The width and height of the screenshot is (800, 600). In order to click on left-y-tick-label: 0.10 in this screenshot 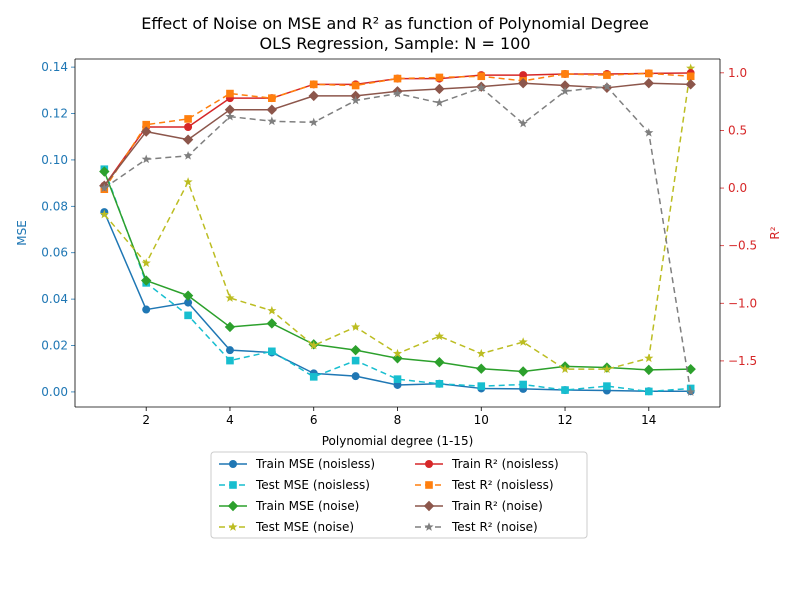, I will do `click(54, 160)`.